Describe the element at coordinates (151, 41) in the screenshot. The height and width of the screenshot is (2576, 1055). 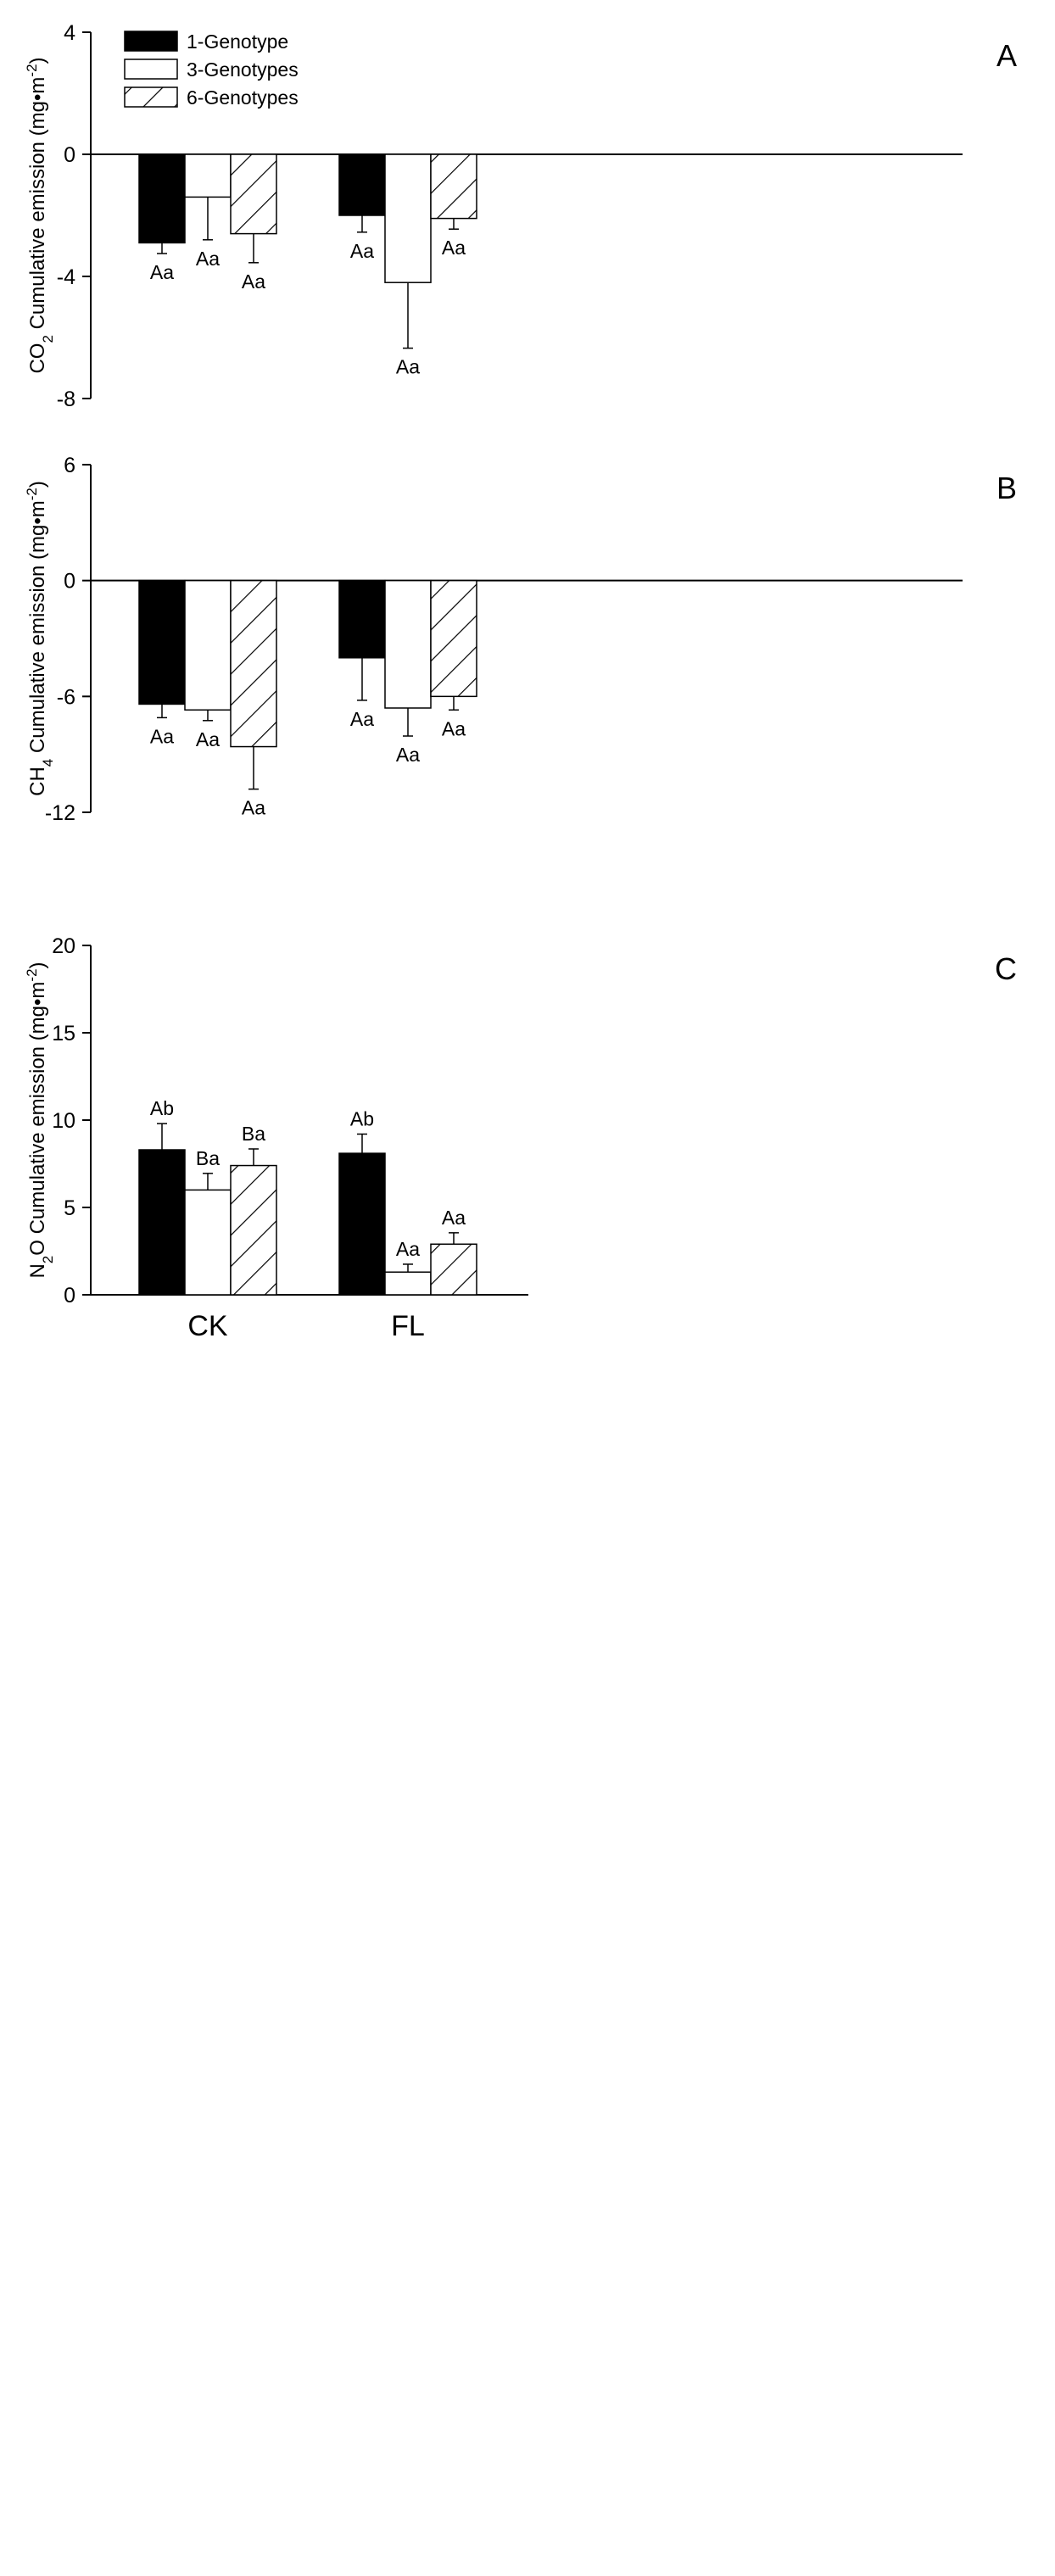
I see `legend-swatch-solid` at that location.